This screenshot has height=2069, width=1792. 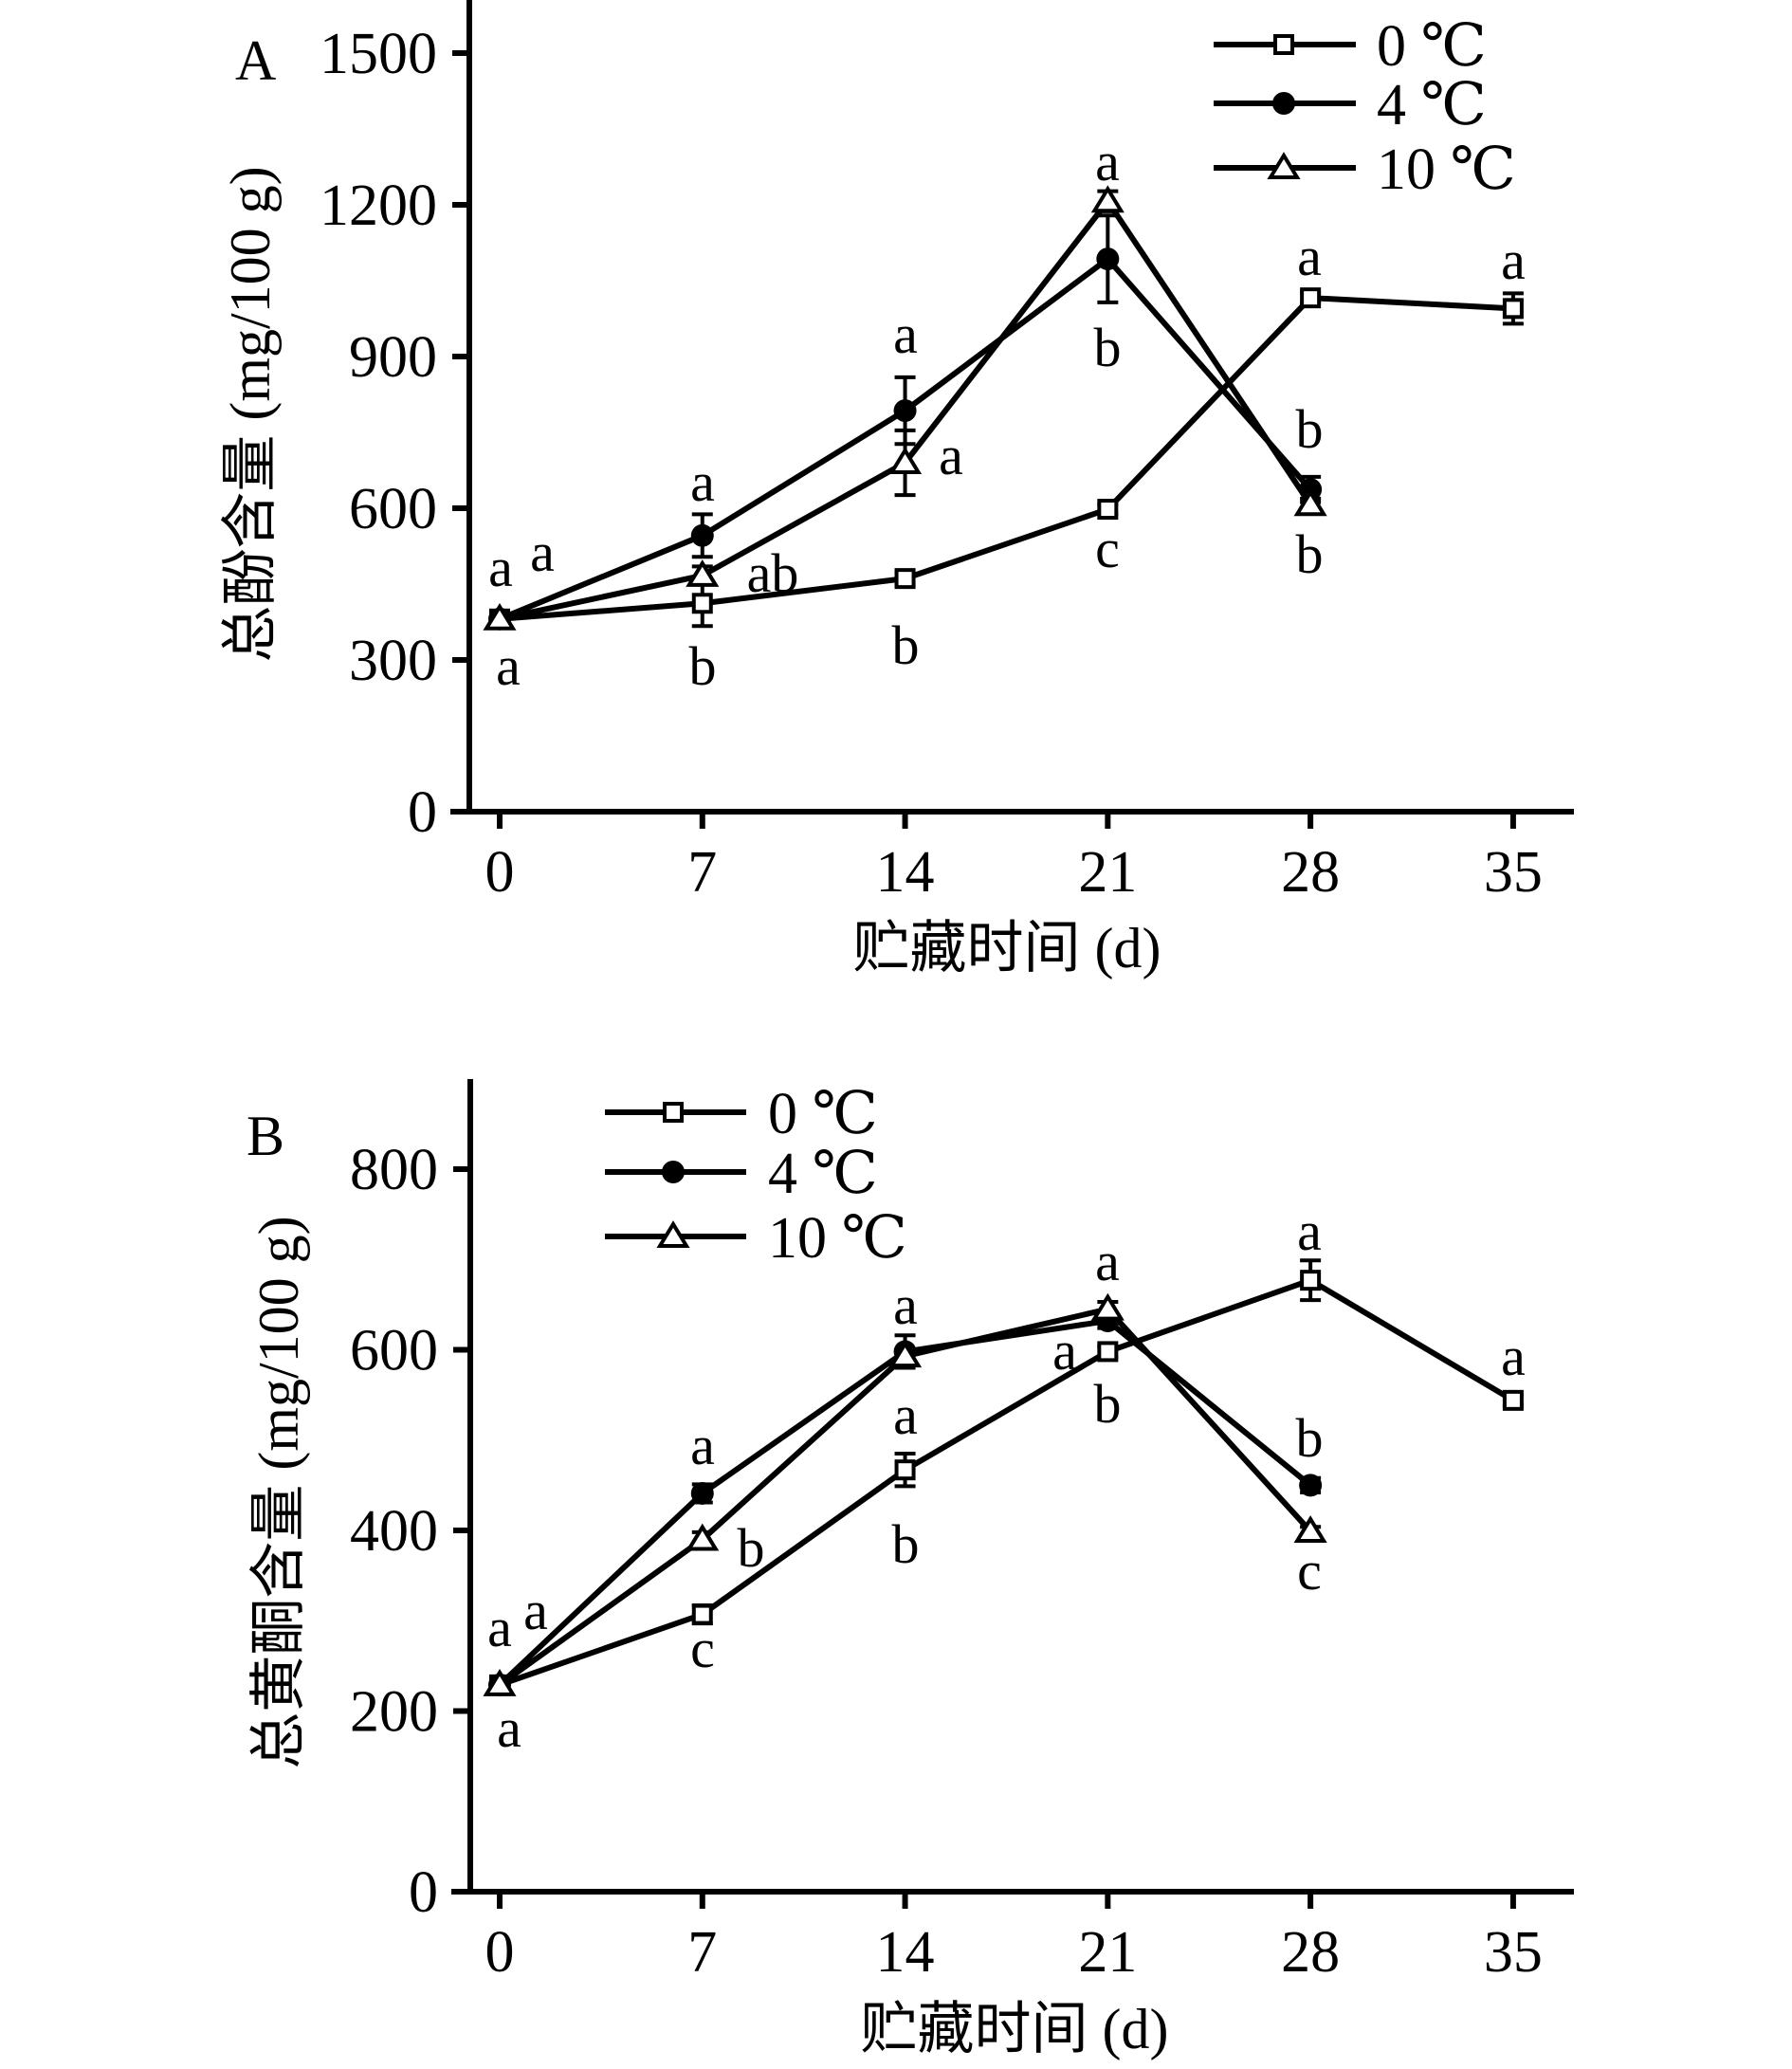 I want to click on panel-label-a: A, so click(x=255, y=60).